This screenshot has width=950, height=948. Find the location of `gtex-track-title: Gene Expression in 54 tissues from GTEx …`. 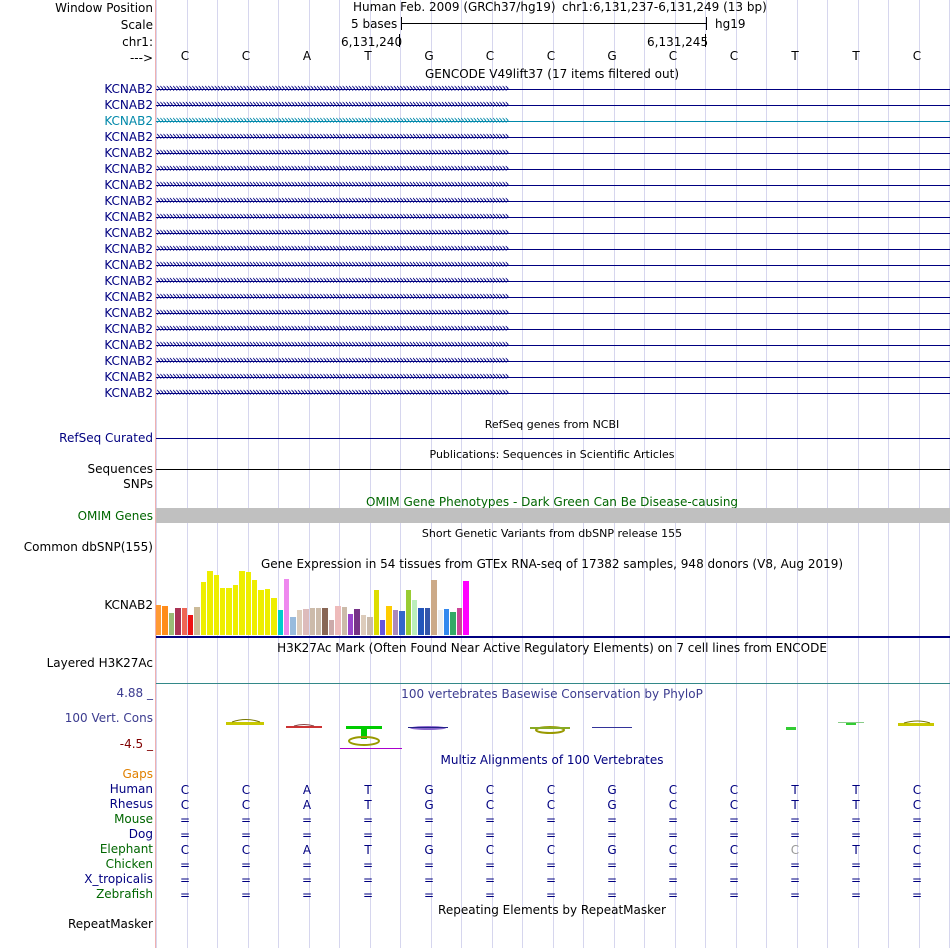

gtex-track-title: Gene Expression in 54 tissues from GTEx … is located at coordinates (552, 564).